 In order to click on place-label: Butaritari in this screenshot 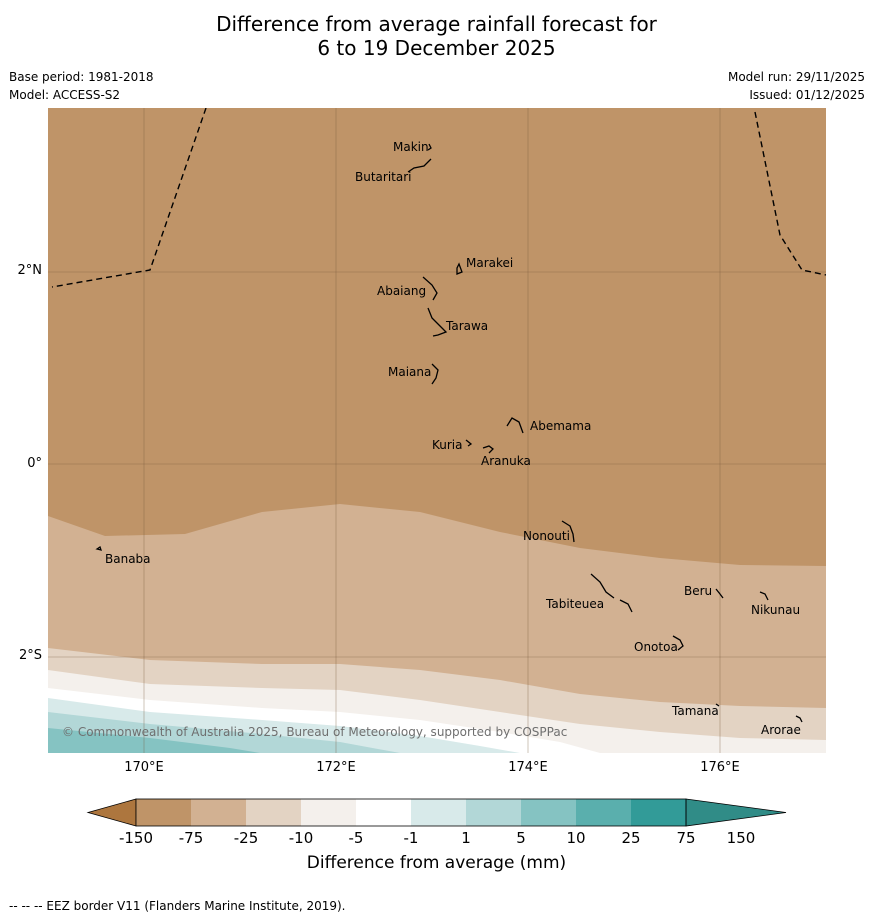, I will do `click(383, 177)`.